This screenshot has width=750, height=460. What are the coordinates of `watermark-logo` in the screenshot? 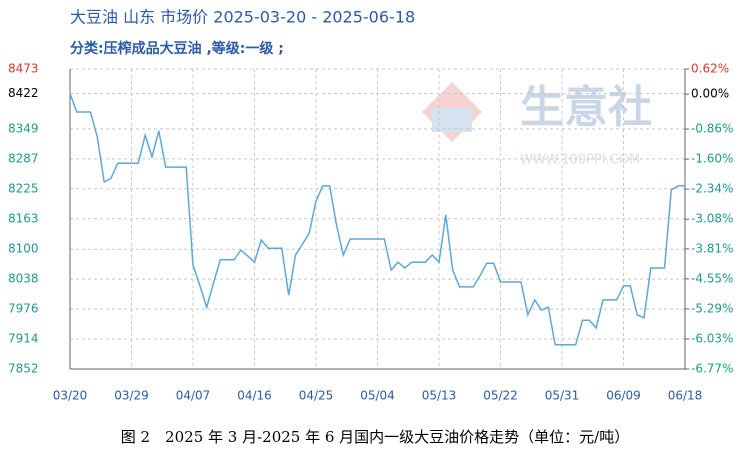 It's located at (452, 112).